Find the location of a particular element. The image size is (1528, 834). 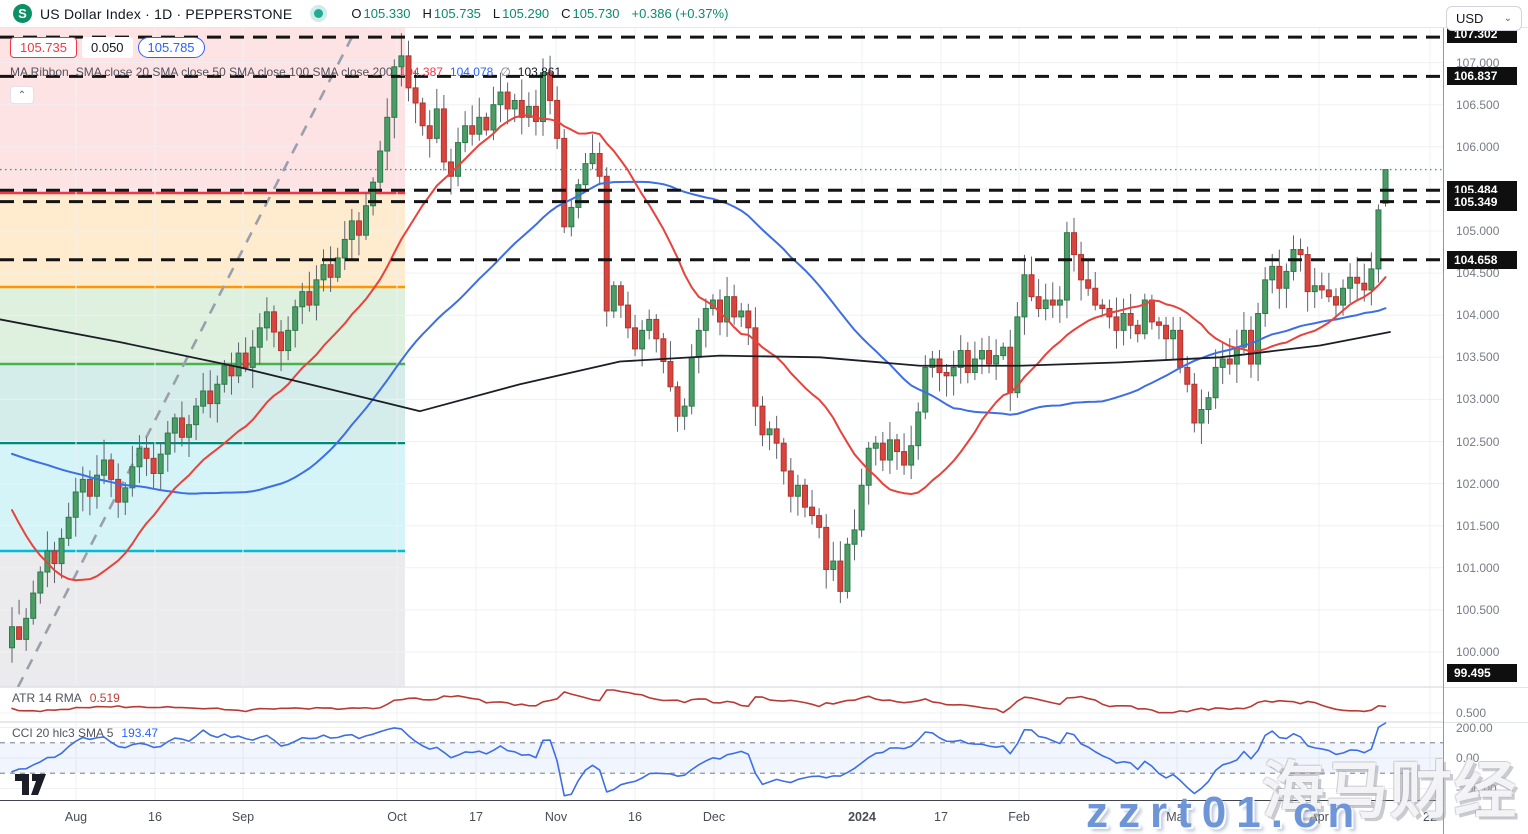

scale-tick: 101.000 is located at coordinates (1478, 567).